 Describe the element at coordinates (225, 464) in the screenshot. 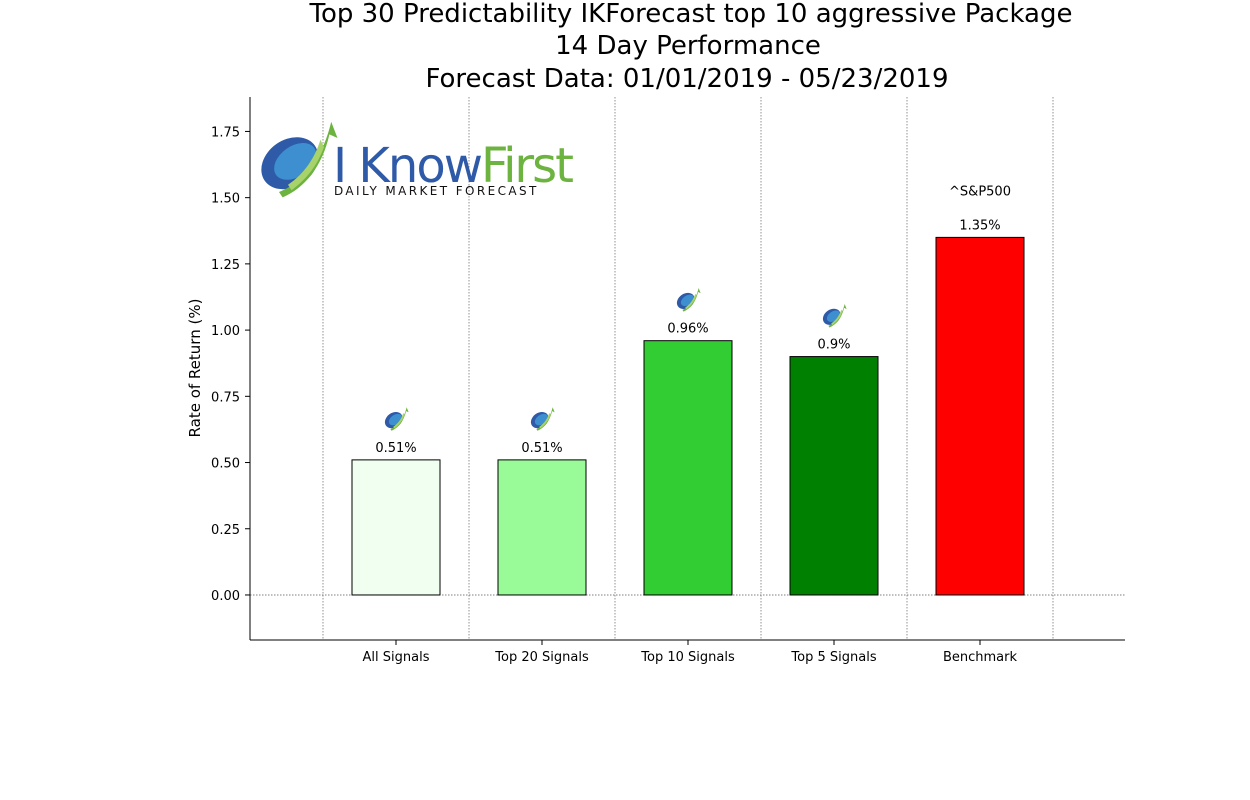

I see `y-tick-label: 0.50` at that location.